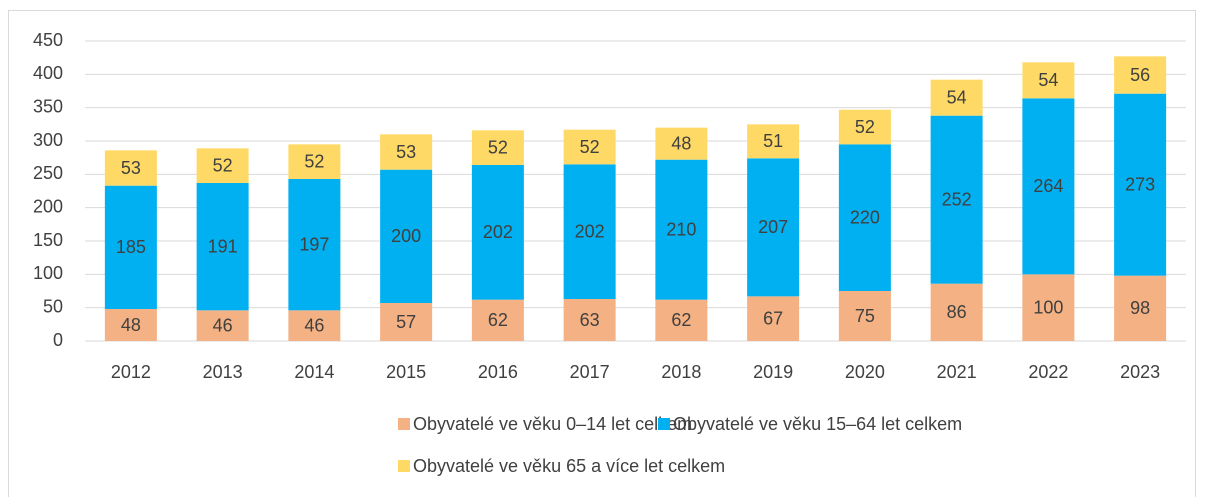 The image size is (1205, 497). What do you see at coordinates (569, 466) in the screenshot?
I see `legend-label: Obyvatelé ve věku 65 a více let celkem` at bounding box center [569, 466].